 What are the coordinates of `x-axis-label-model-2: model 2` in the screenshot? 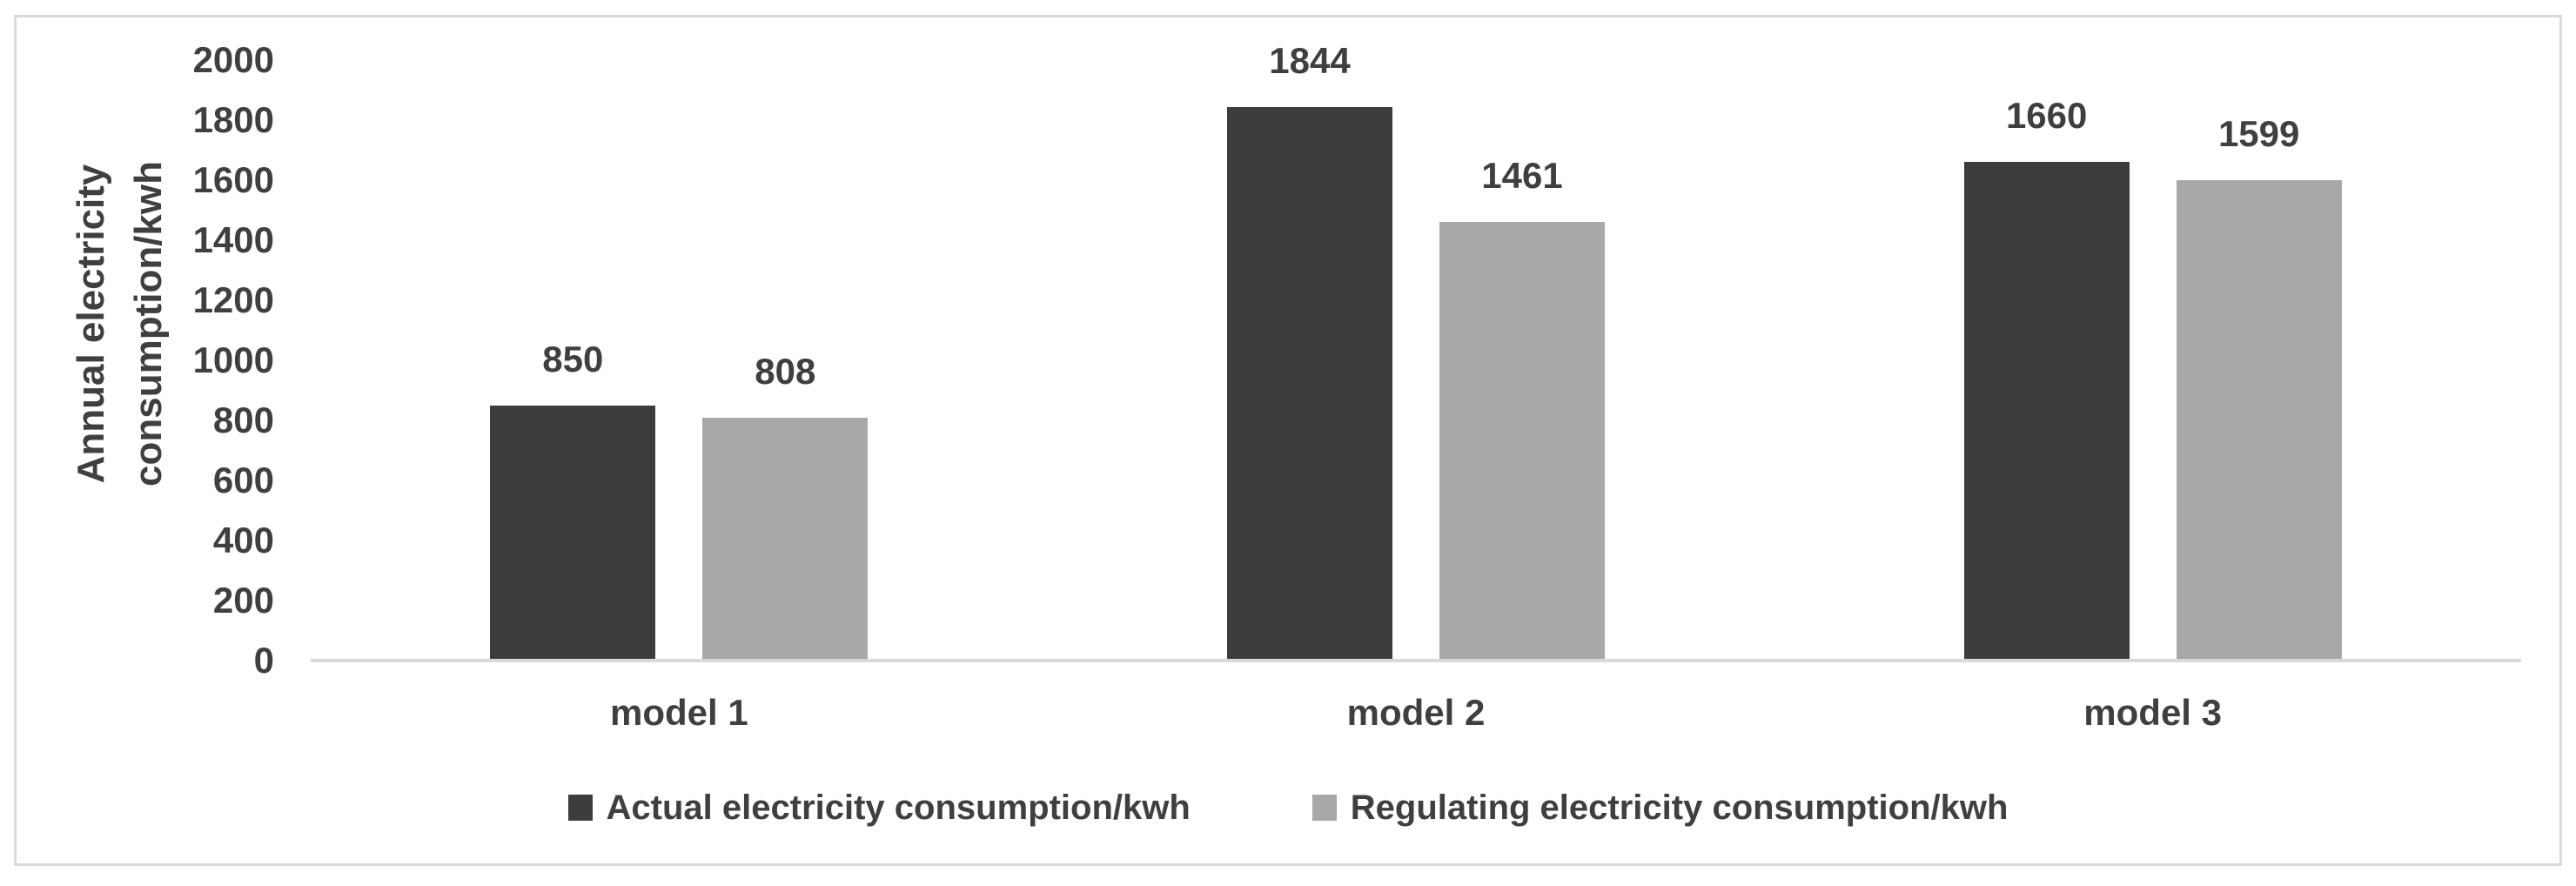 It's located at (1416, 712).